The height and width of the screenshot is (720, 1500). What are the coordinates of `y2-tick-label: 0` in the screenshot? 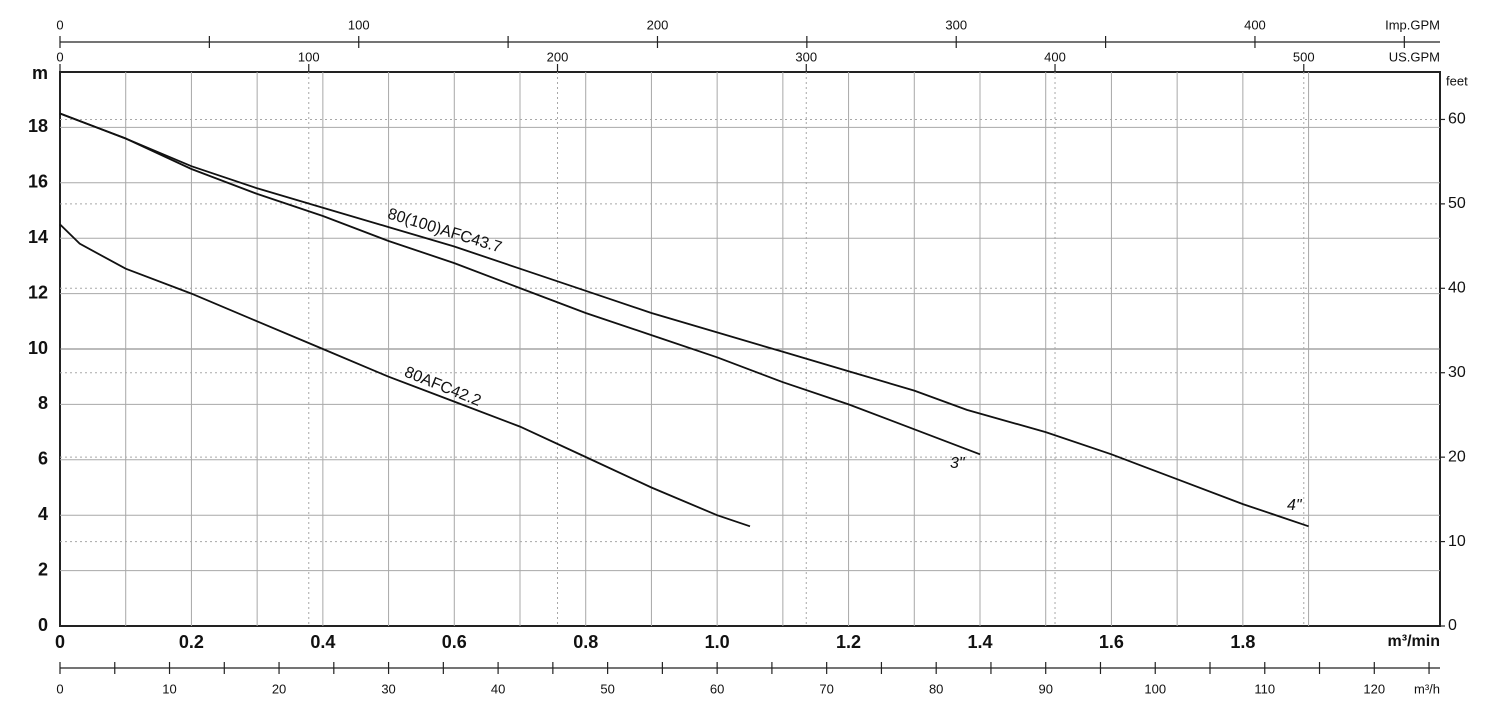 It's located at (1452, 625).